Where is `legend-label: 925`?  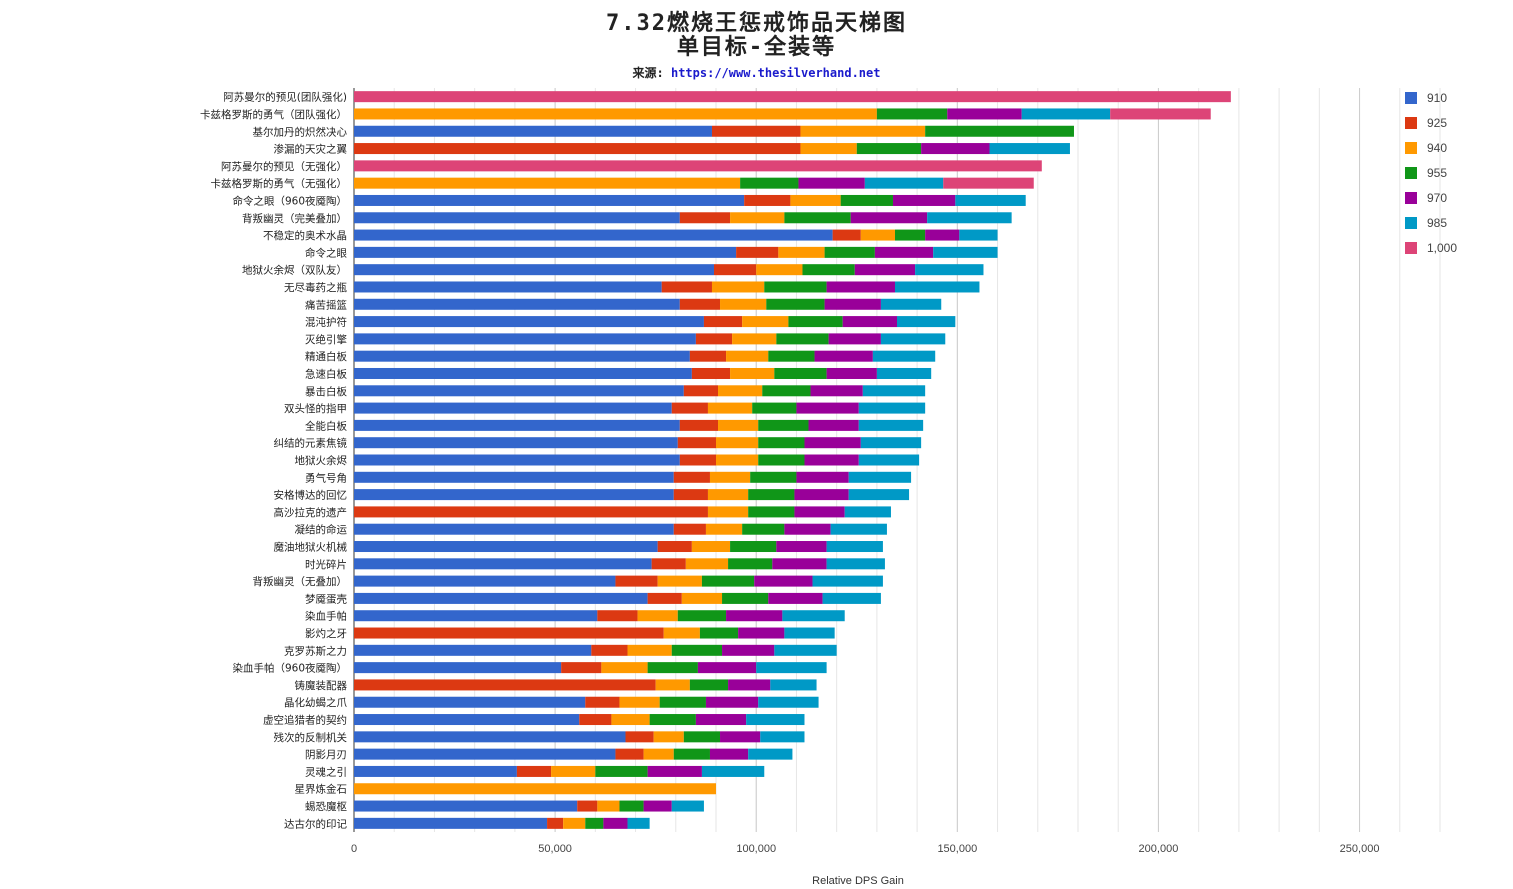 legend-label: 925 is located at coordinates (1437, 122).